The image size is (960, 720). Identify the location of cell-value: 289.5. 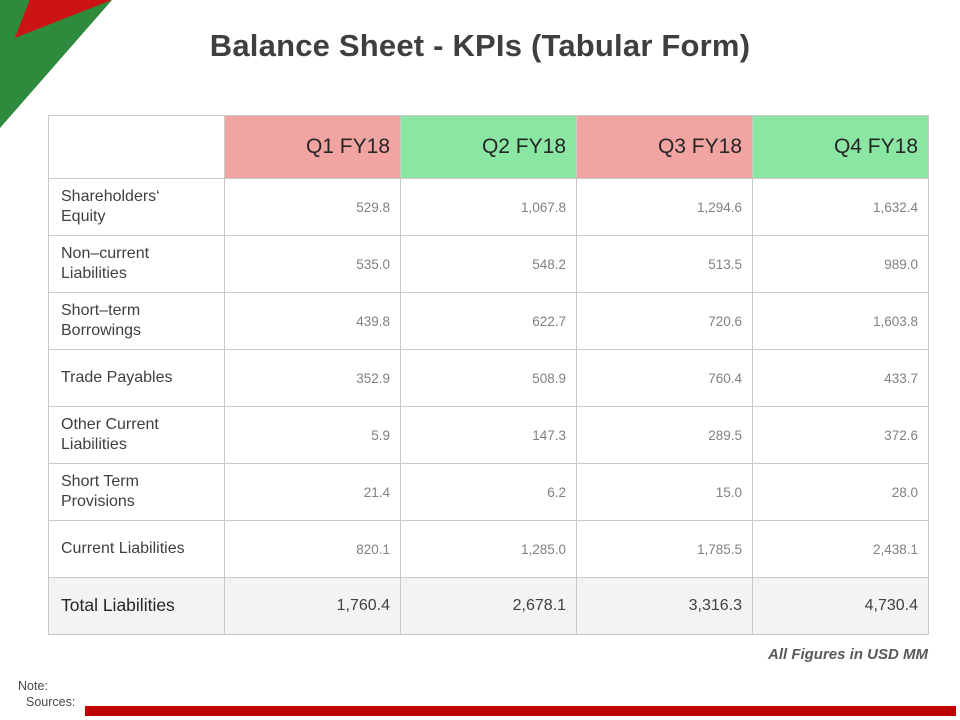
(664, 435).